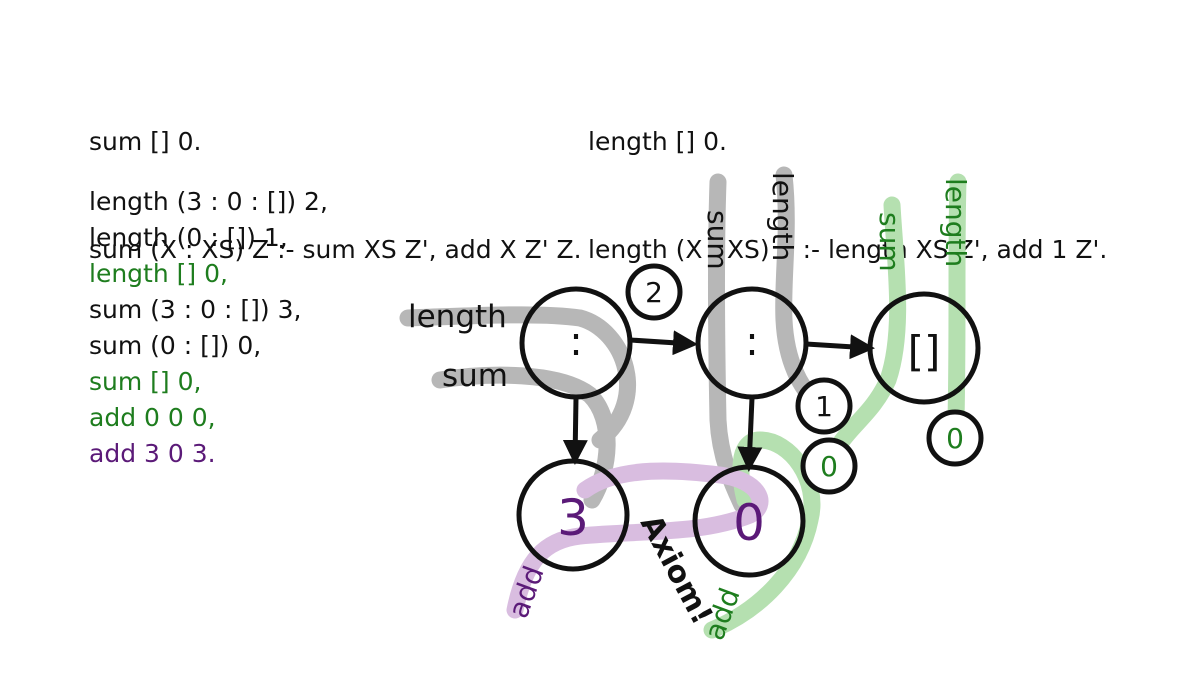 Image resolution: width=1200 pixels, height=675 pixels. I want to click on badge-length-outer, so click(654, 292).